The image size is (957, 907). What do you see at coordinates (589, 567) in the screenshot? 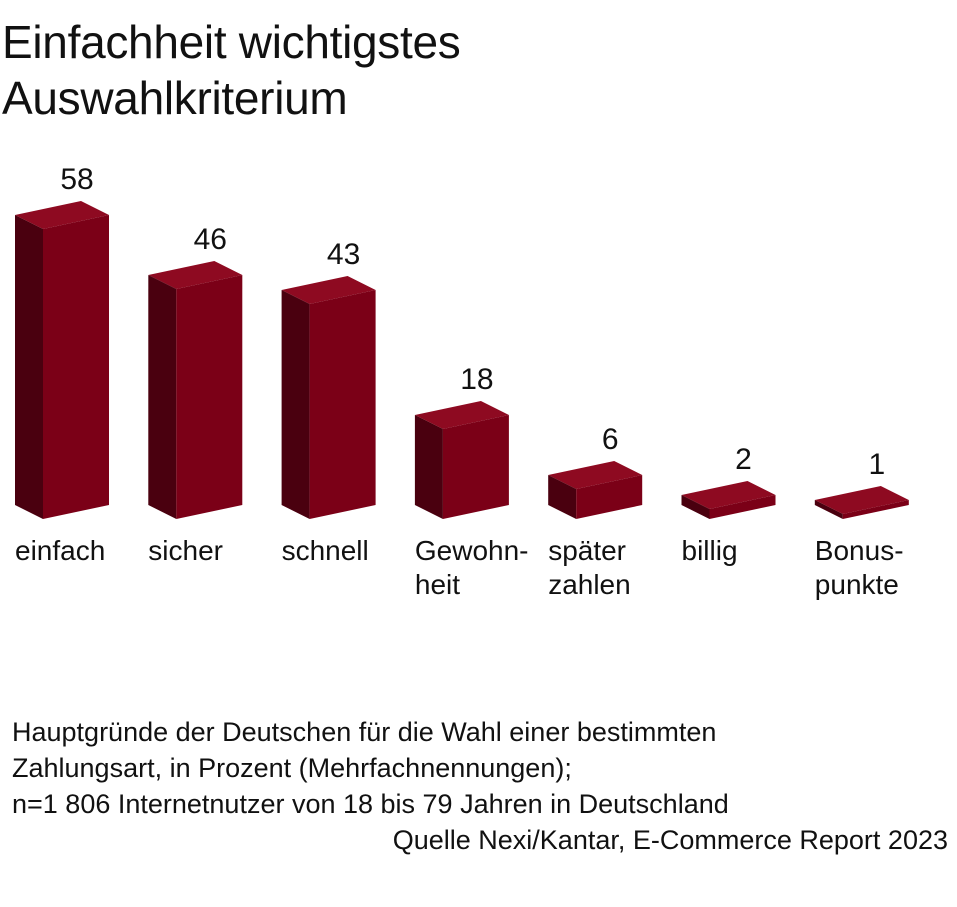
I see `category-label: später zahlen` at bounding box center [589, 567].